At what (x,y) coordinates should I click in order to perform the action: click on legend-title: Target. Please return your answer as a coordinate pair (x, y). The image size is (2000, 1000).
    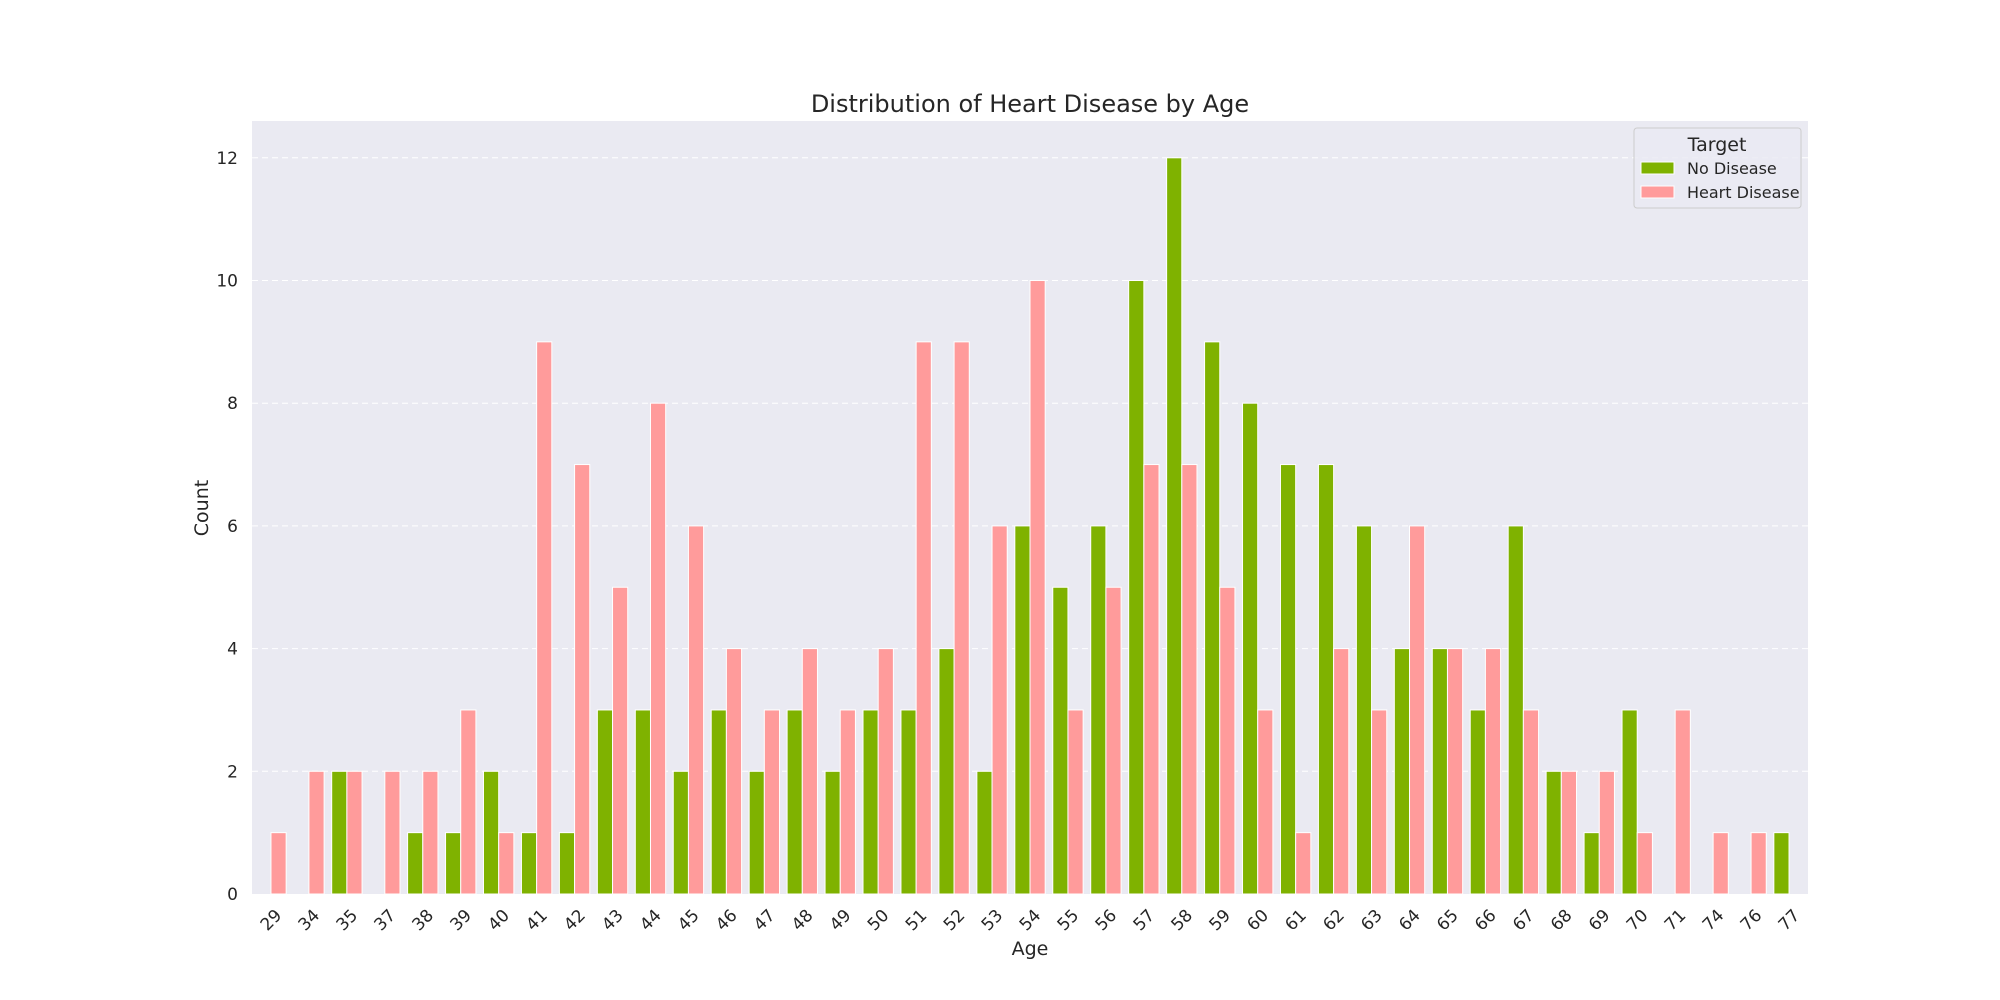
    Looking at the image, I should click on (1717, 145).